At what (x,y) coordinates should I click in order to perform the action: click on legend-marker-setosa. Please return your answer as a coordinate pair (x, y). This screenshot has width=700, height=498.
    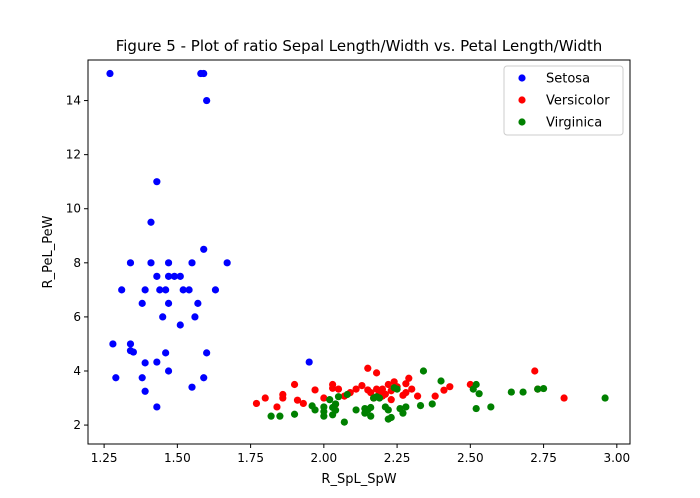
    Looking at the image, I should click on (522, 78).